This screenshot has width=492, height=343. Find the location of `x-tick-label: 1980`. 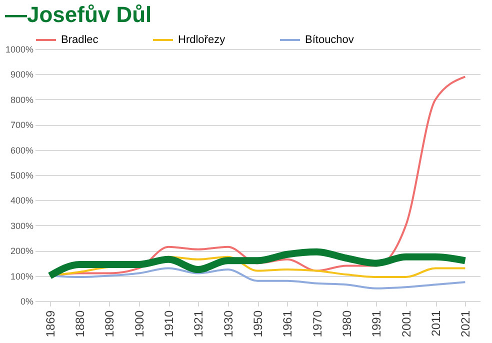

x-tick-label: 1980 is located at coordinates (347, 324).